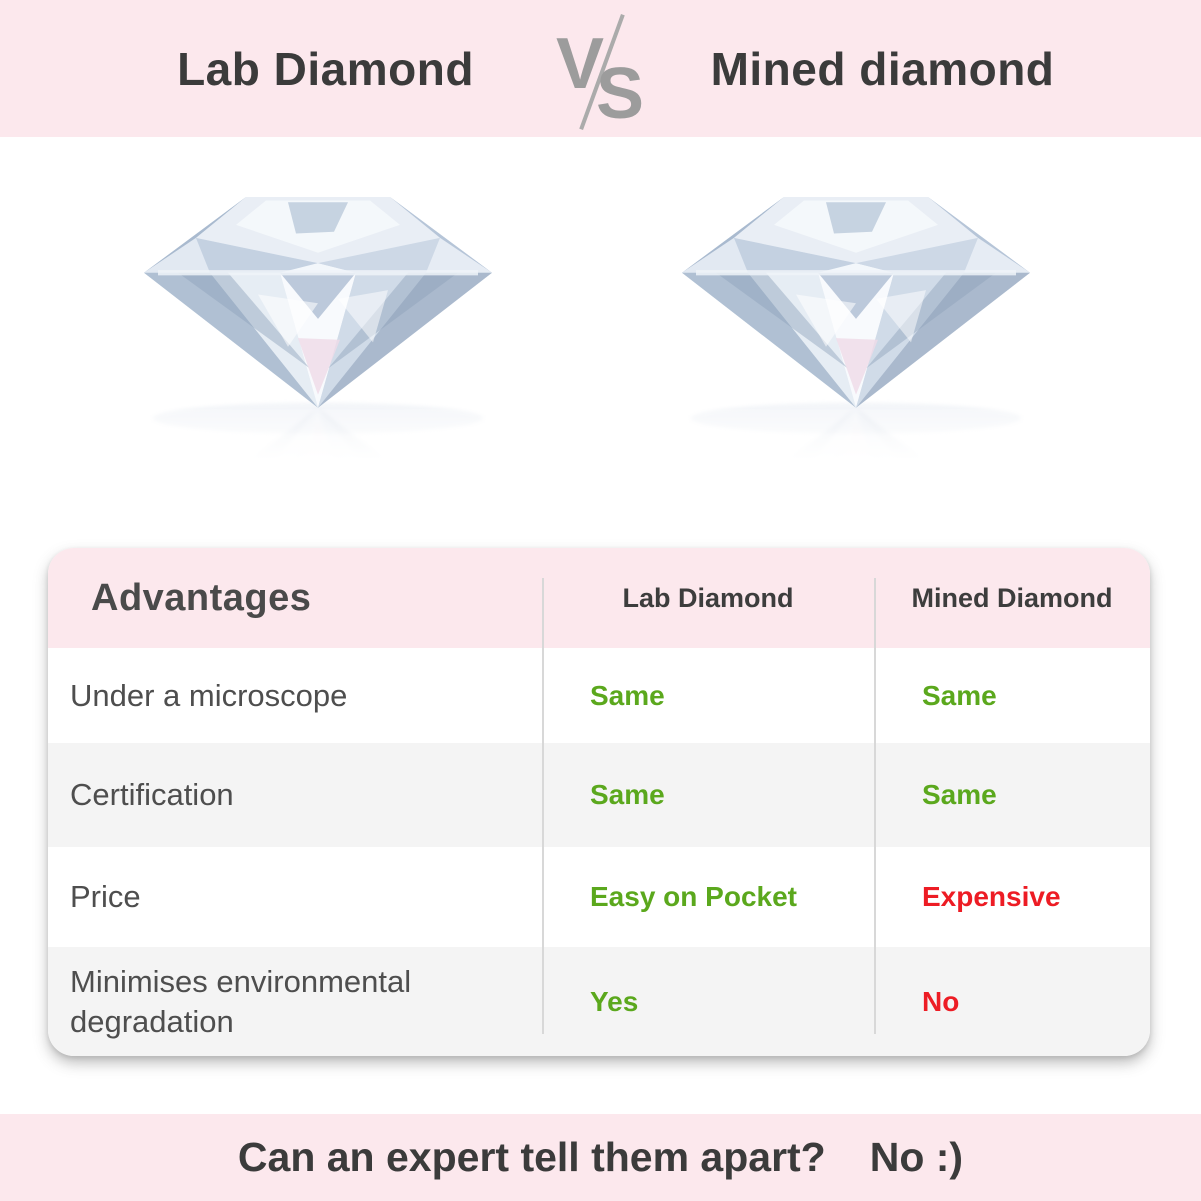  Describe the element at coordinates (856, 328) in the screenshot. I see `mined-diamond-image` at that location.